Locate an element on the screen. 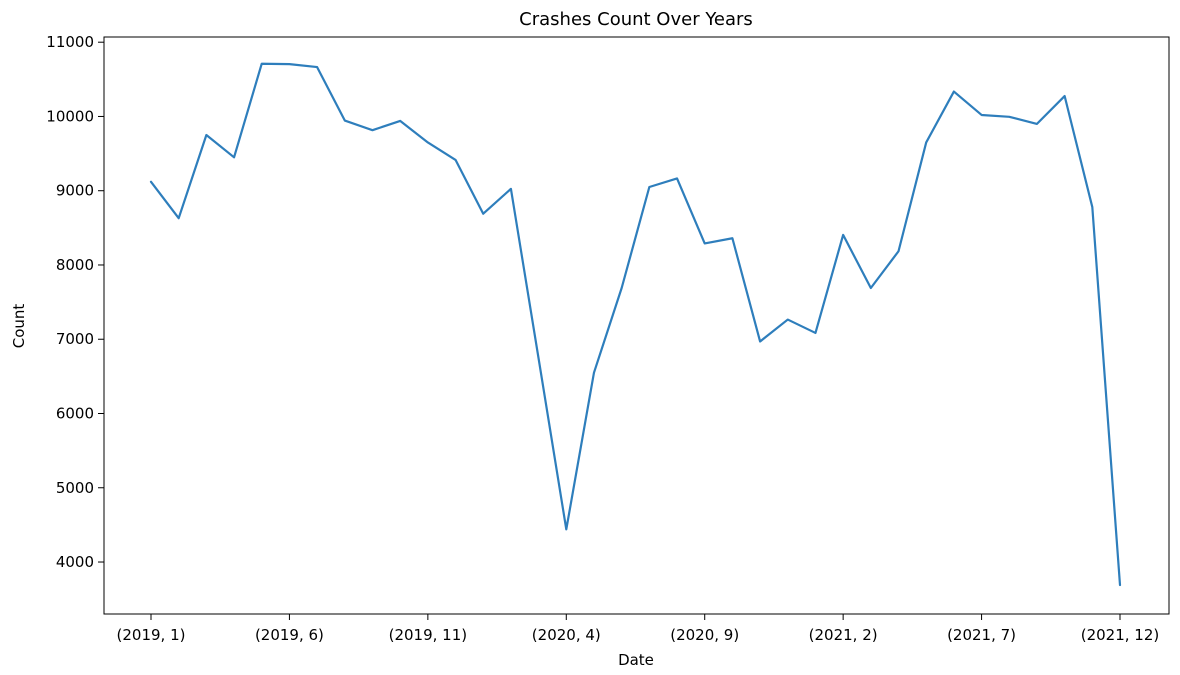 This screenshot has height=675, width=1180. y-tick-label: 5000 is located at coordinates (75, 488).